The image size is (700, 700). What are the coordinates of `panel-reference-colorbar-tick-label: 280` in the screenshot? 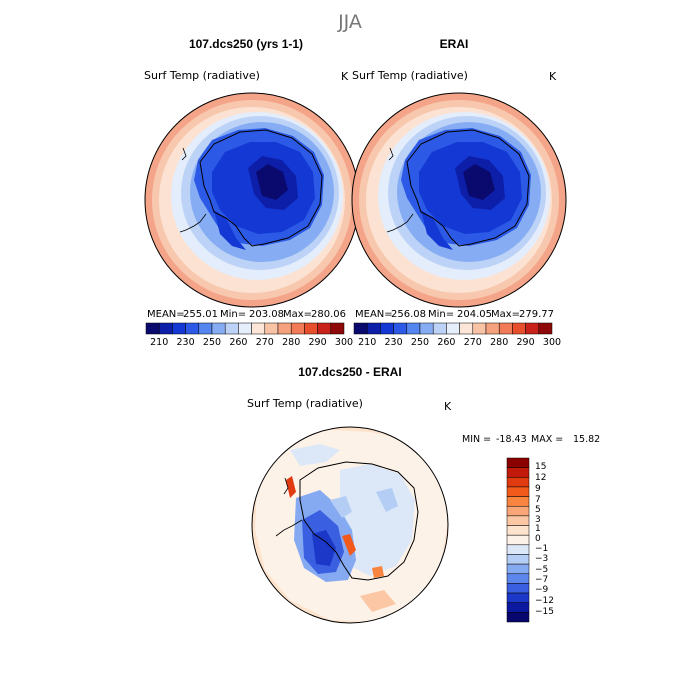 It's located at (499, 342).